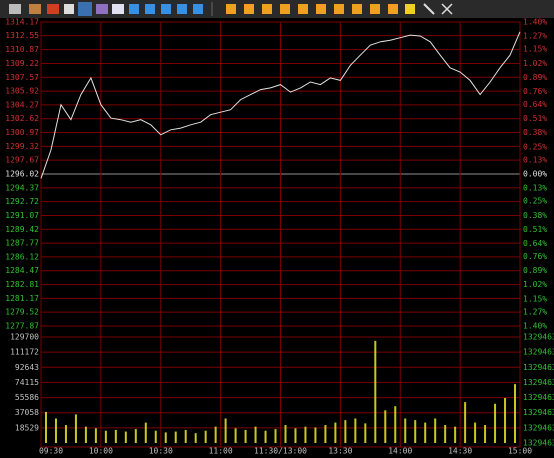 This screenshot has width=554, height=458. Describe the element at coordinates (535, 201) in the screenshot. I see `y2-tick-label: 0.25%` at that location.